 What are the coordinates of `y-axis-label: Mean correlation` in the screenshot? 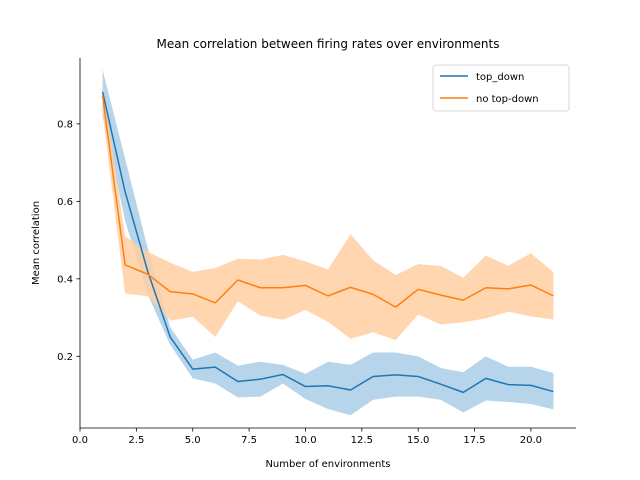 It's located at (36, 243).